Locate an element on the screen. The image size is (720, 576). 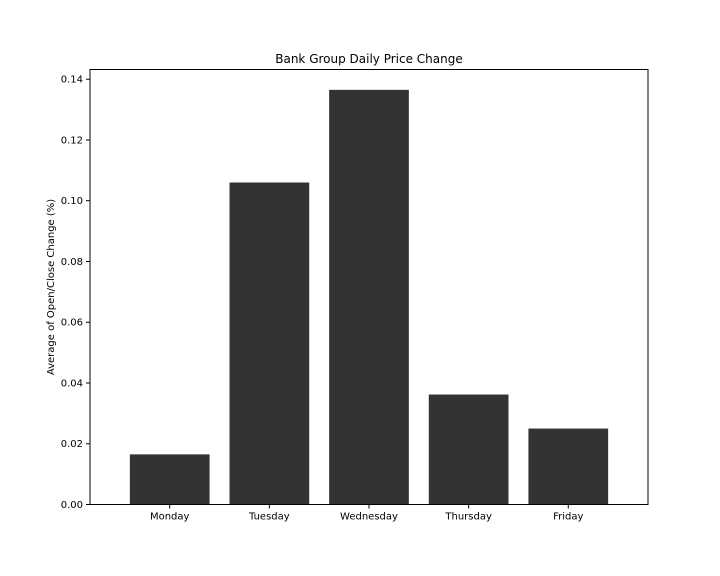
y-tick-label: 0.12 is located at coordinates (72, 140).